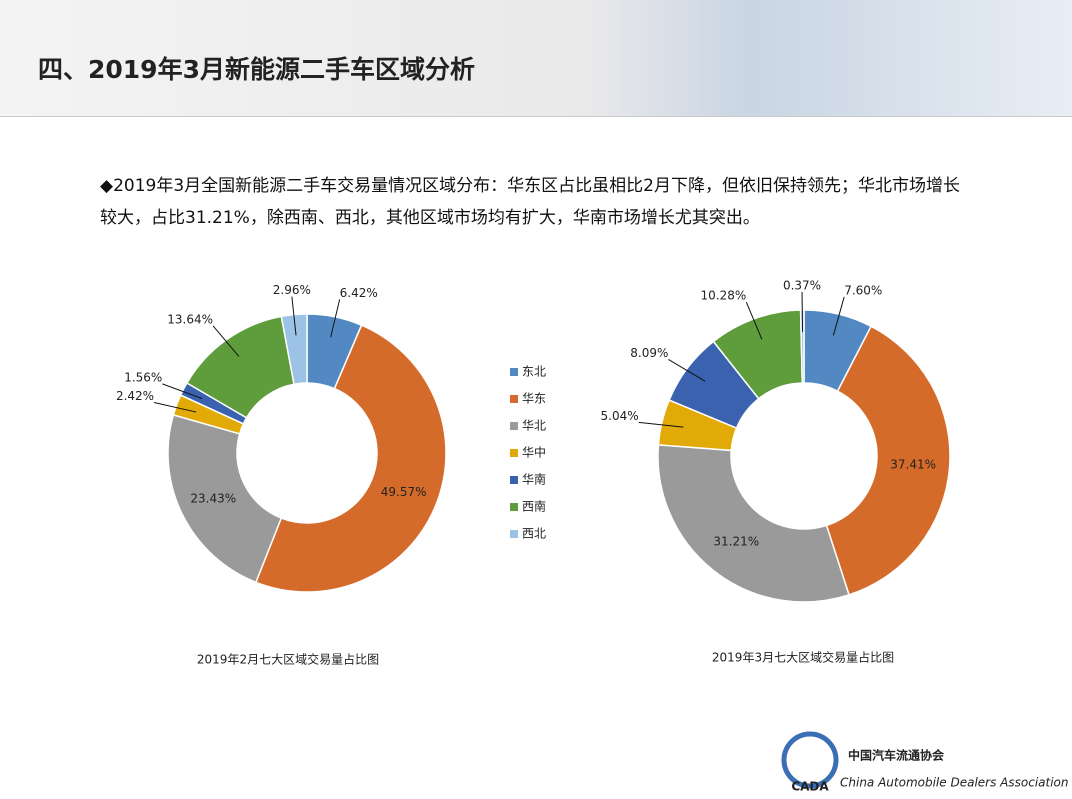  What do you see at coordinates (534, 479) in the screenshot?
I see `legend-label: 华南` at bounding box center [534, 479].